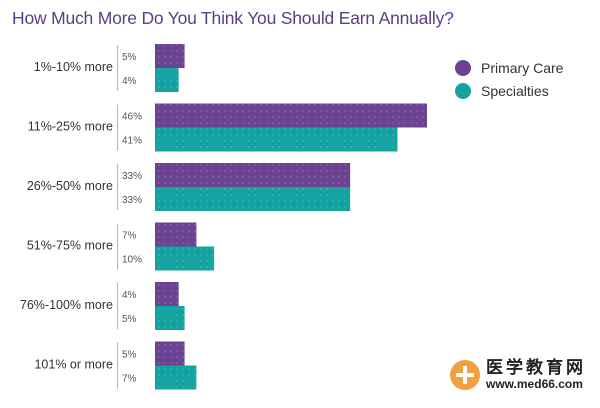 Image resolution: width=600 pixels, height=408 pixels. I want to click on category-label: 26%-50% more, so click(70, 186).